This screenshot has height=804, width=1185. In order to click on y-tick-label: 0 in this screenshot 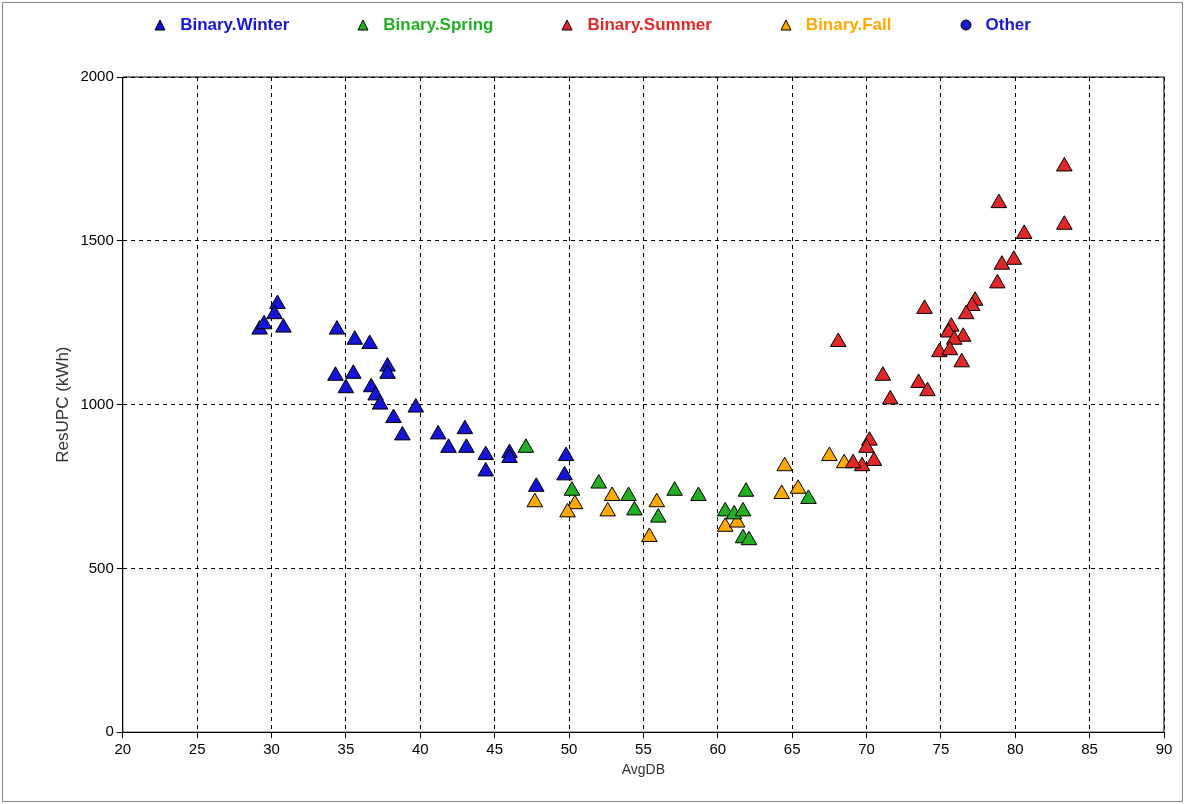, I will do `click(109, 731)`.